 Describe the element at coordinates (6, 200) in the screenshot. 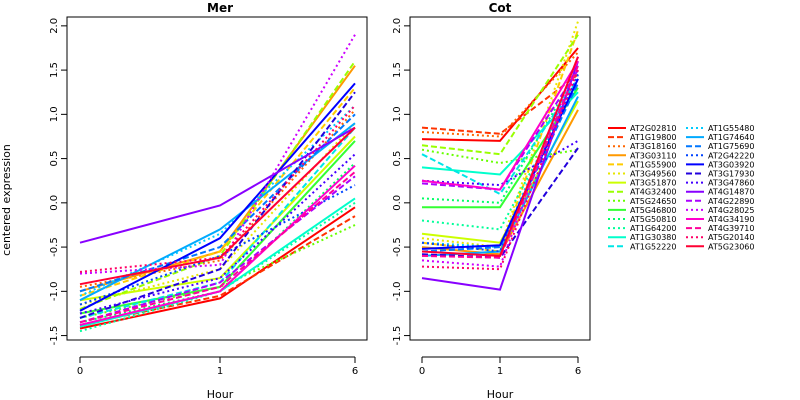

I see `y-axis-label: centered expression` at that location.